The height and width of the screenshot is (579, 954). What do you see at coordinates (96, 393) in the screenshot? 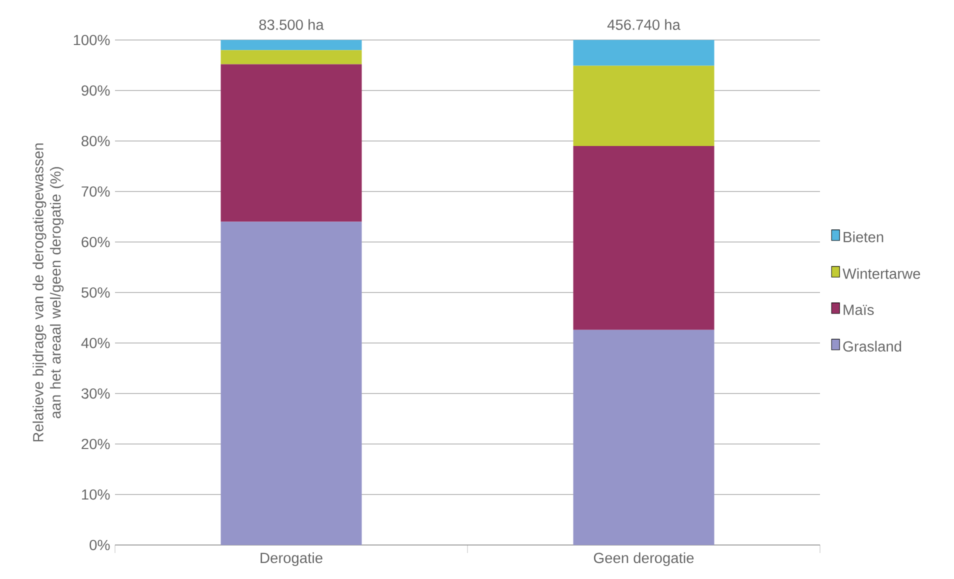
I see `y-tick-label: 30%` at bounding box center [96, 393].